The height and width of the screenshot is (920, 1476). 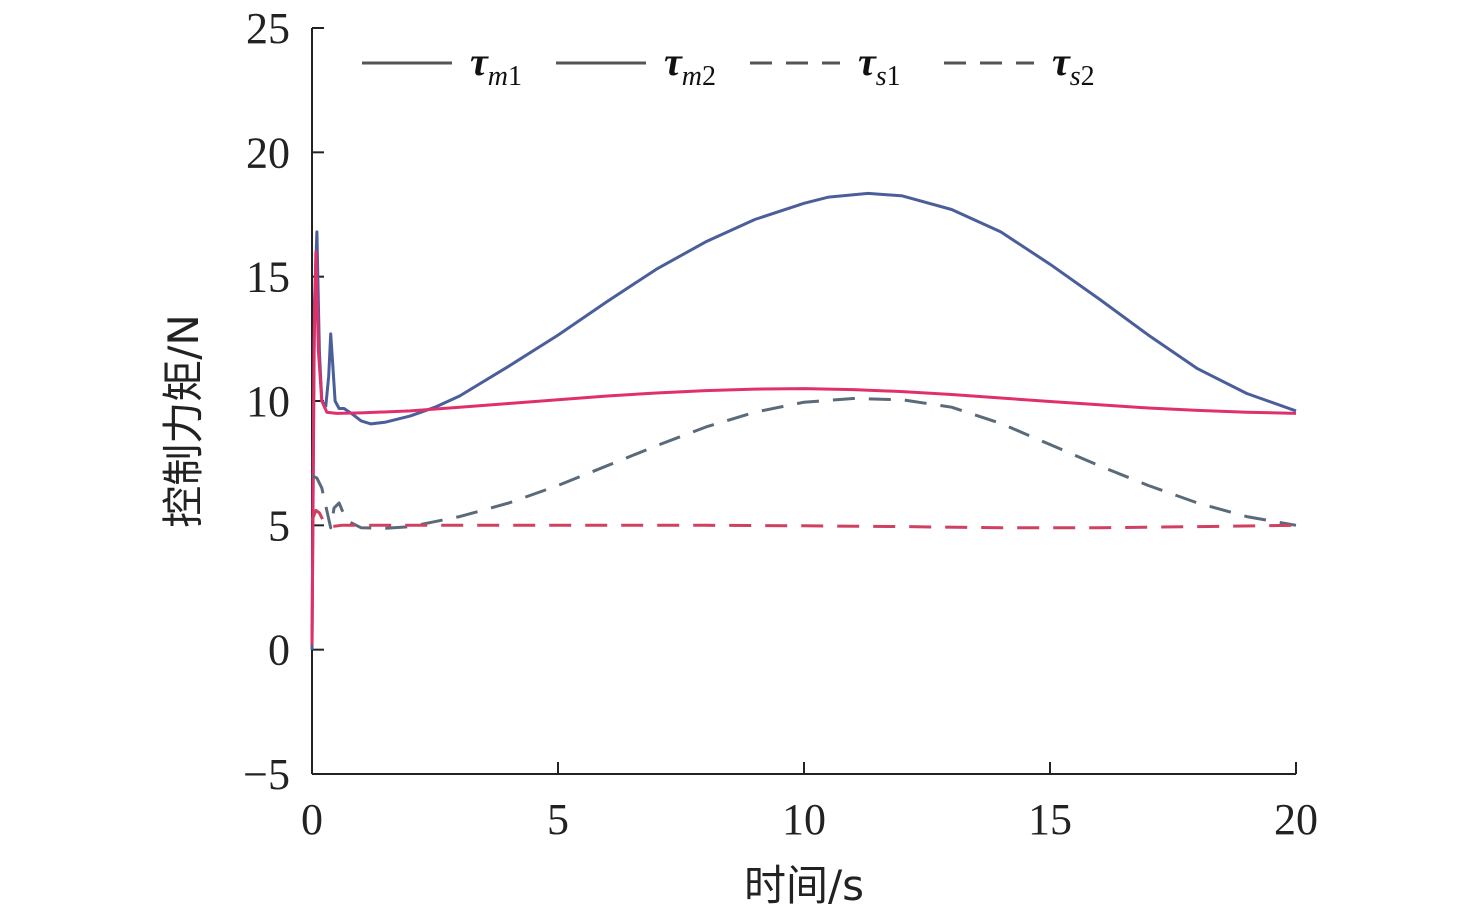 What do you see at coordinates (1073, 65) in the screenshot?
I see `legend-label-4: τs2` at bounding box center [1073, 65].